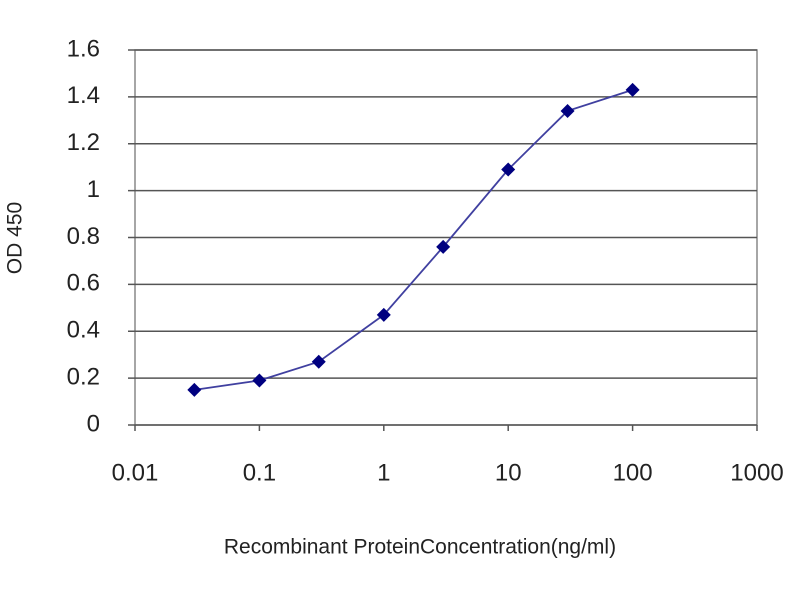 This screenshot has width=800, height=600. What do you see at coordinates (259, 472) in the screenshot?
I see `x-tick-label: 0.1` at bounding box center [259, 472].